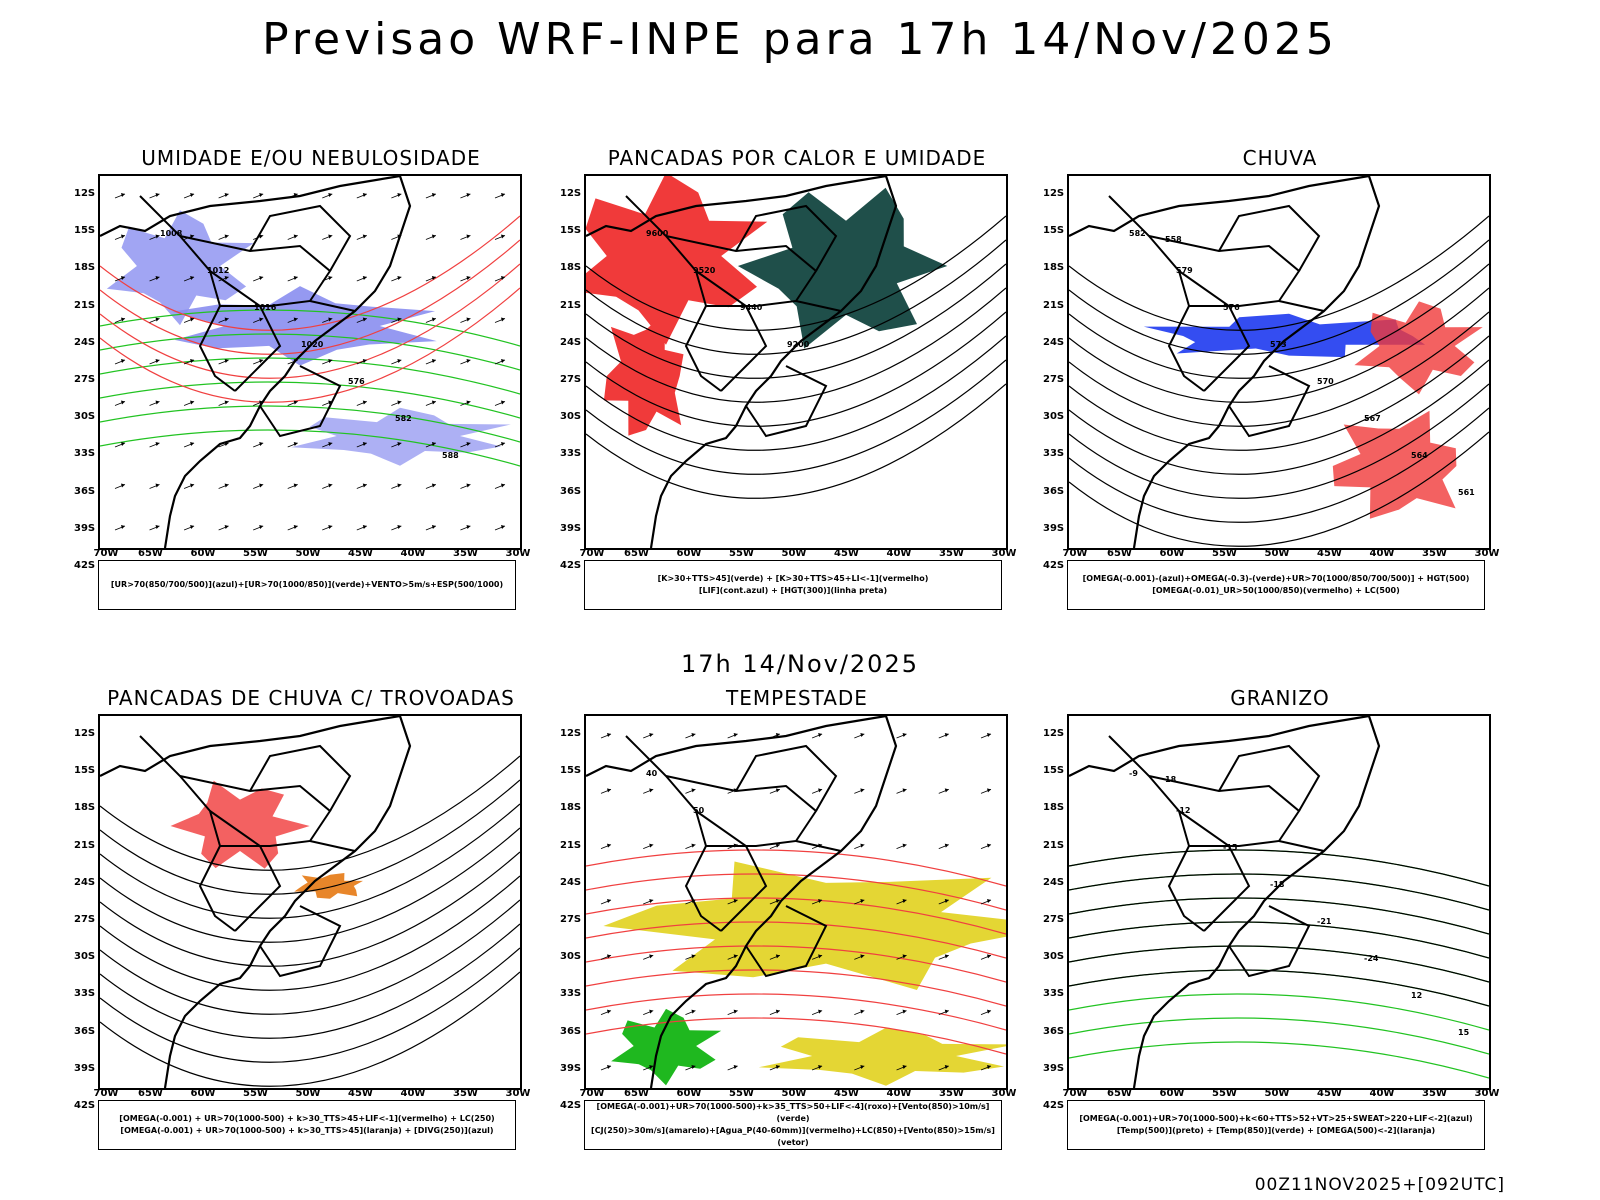  I want to click on lon-tick-label: 45W, so click(846, 553).